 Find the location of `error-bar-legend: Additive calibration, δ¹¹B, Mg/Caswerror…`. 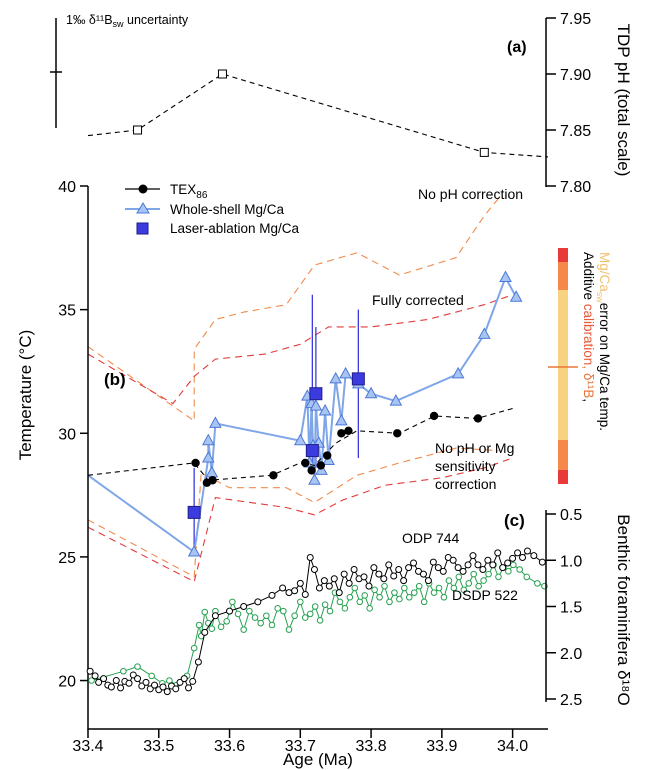

error-bar-legend: Additive calibration, δ¹¹B, Mg/Caswerror… is located at coordinates (580, 366).